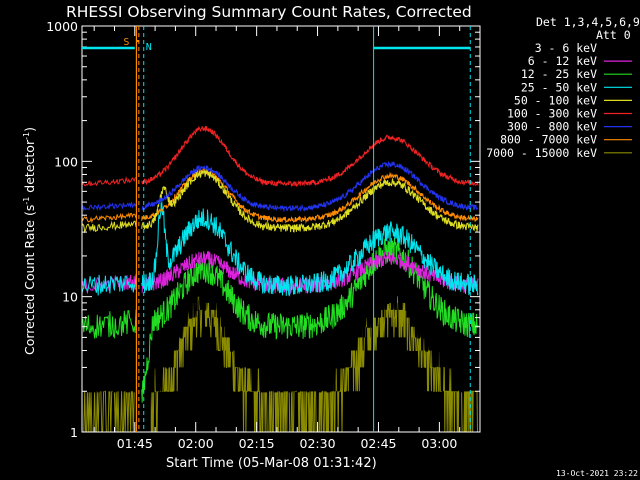  I want to click on legend-label: 800 - 7000 keV, so click(548, 140).